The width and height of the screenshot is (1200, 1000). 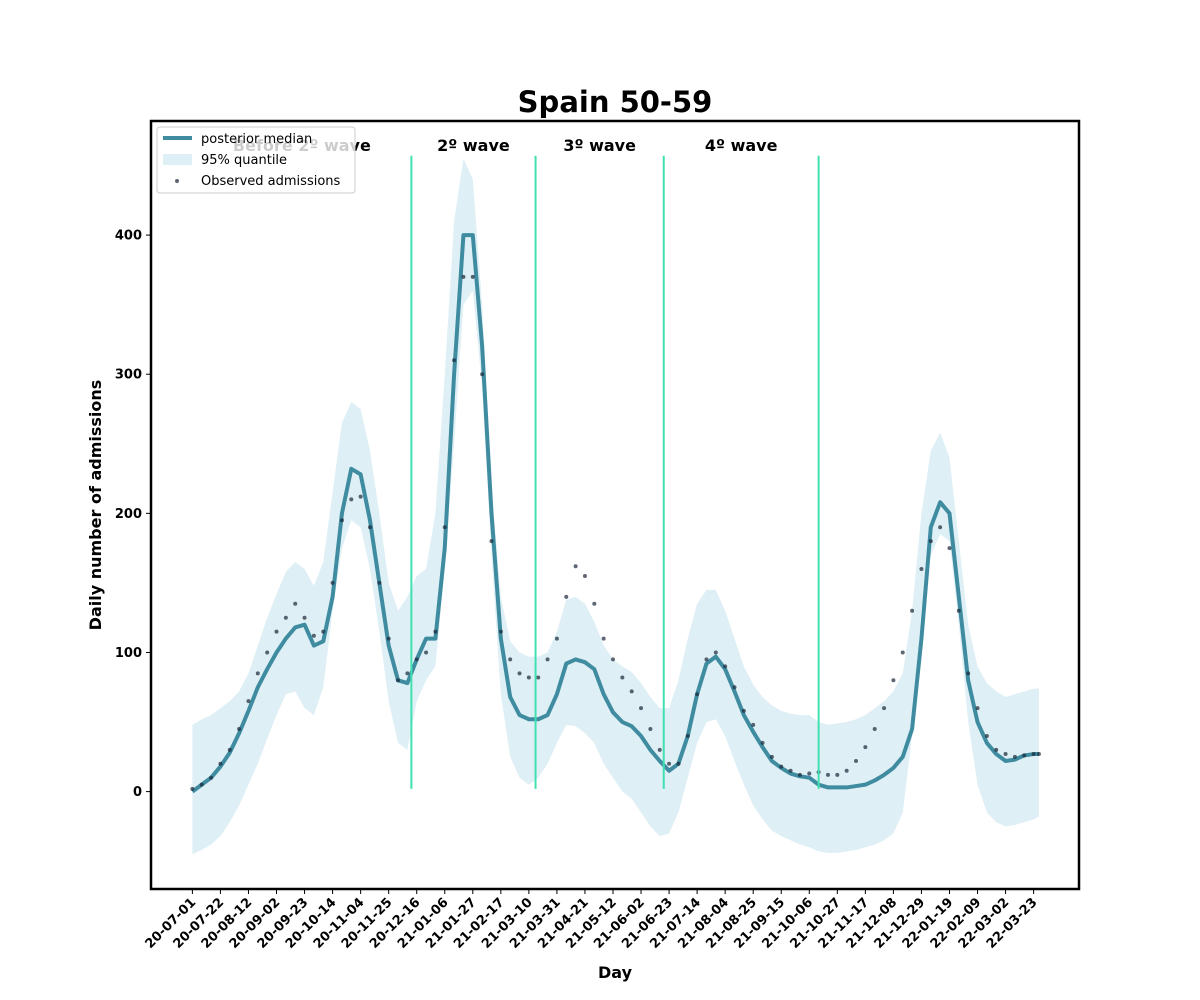 I want to click on wave-label: 3º wave, so click(x=599, y=145).